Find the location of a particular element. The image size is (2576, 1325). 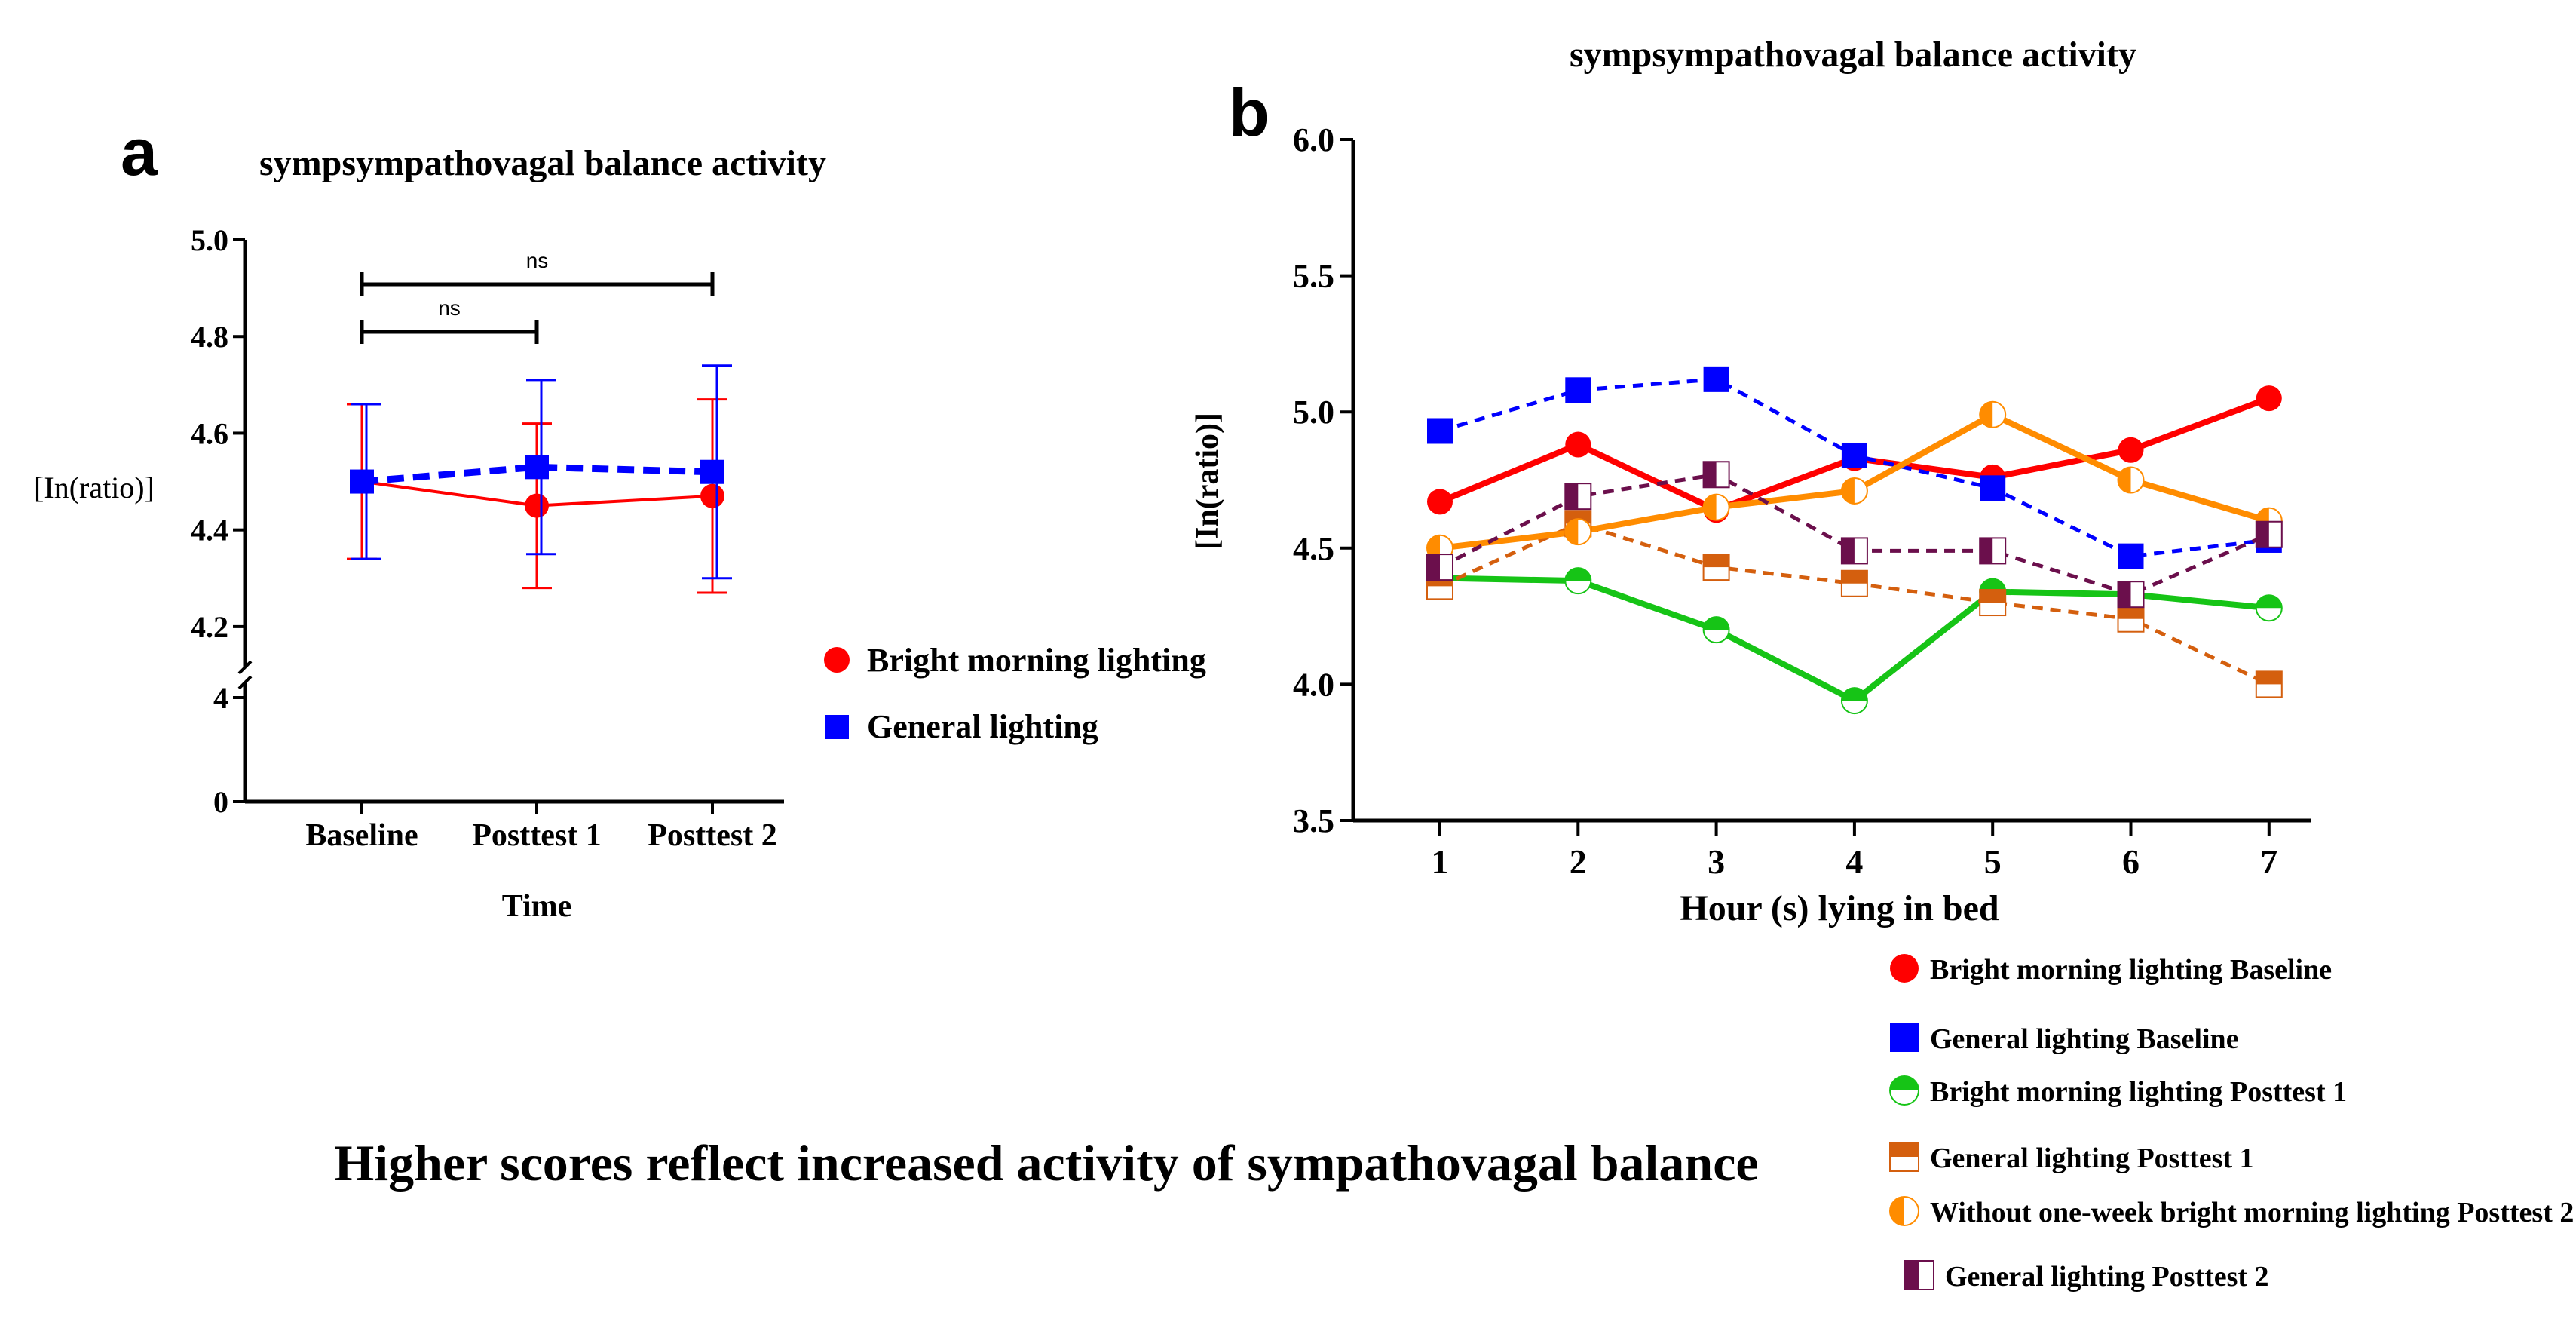

panel-b-y-tick-label: 5.0 is located at coordinates (1313, 413).